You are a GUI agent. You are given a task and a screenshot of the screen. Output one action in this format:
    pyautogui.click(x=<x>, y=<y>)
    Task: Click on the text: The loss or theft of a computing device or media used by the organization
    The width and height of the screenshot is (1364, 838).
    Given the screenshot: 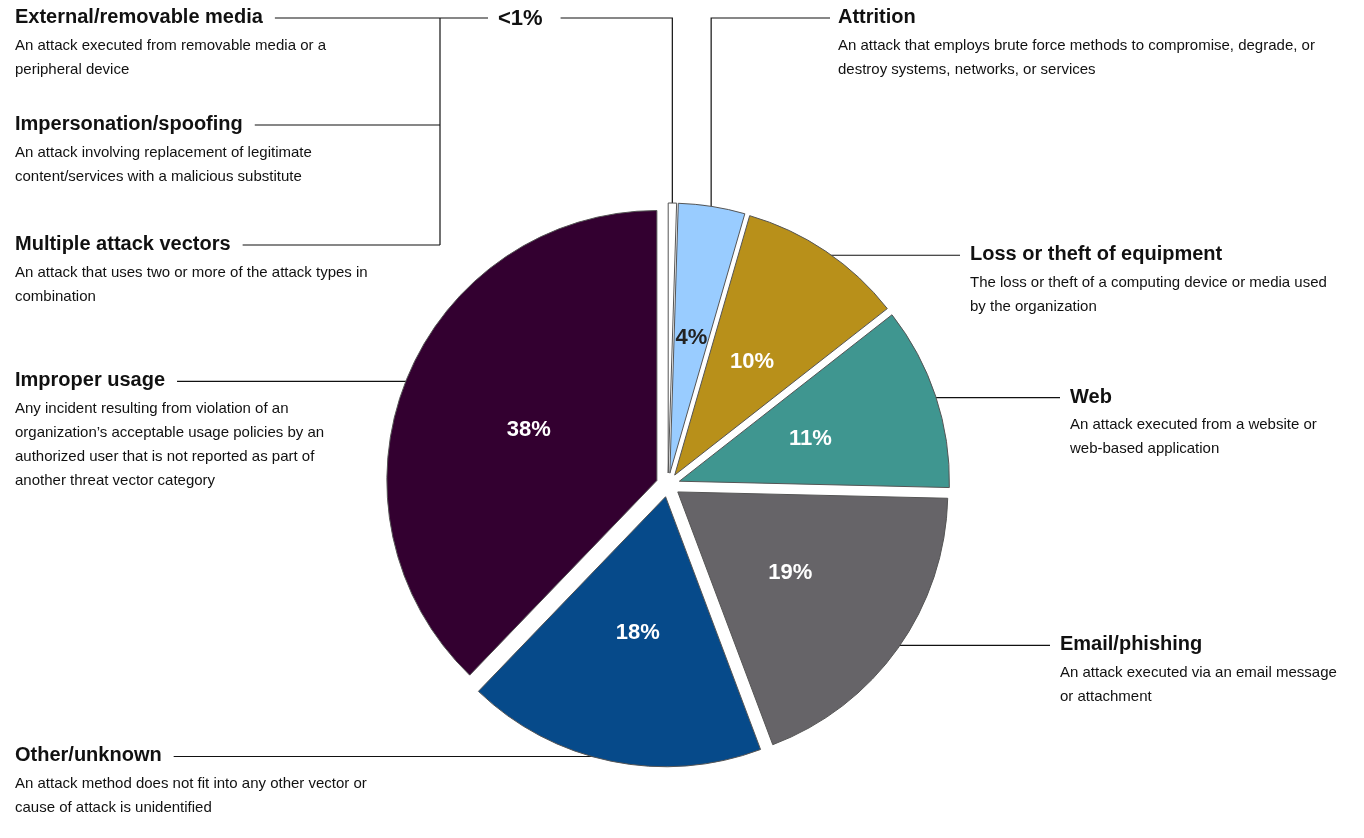 What is the action you would take?
    pyautogui.click(x=1148, y=293)
    